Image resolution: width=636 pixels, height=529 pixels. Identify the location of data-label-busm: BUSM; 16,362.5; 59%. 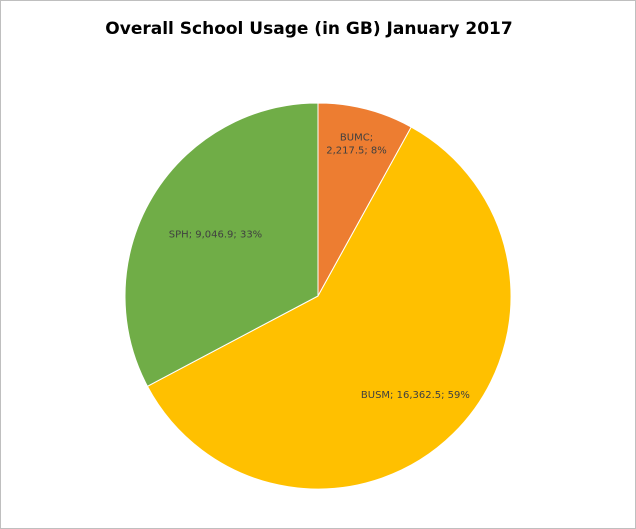
(415, 395).